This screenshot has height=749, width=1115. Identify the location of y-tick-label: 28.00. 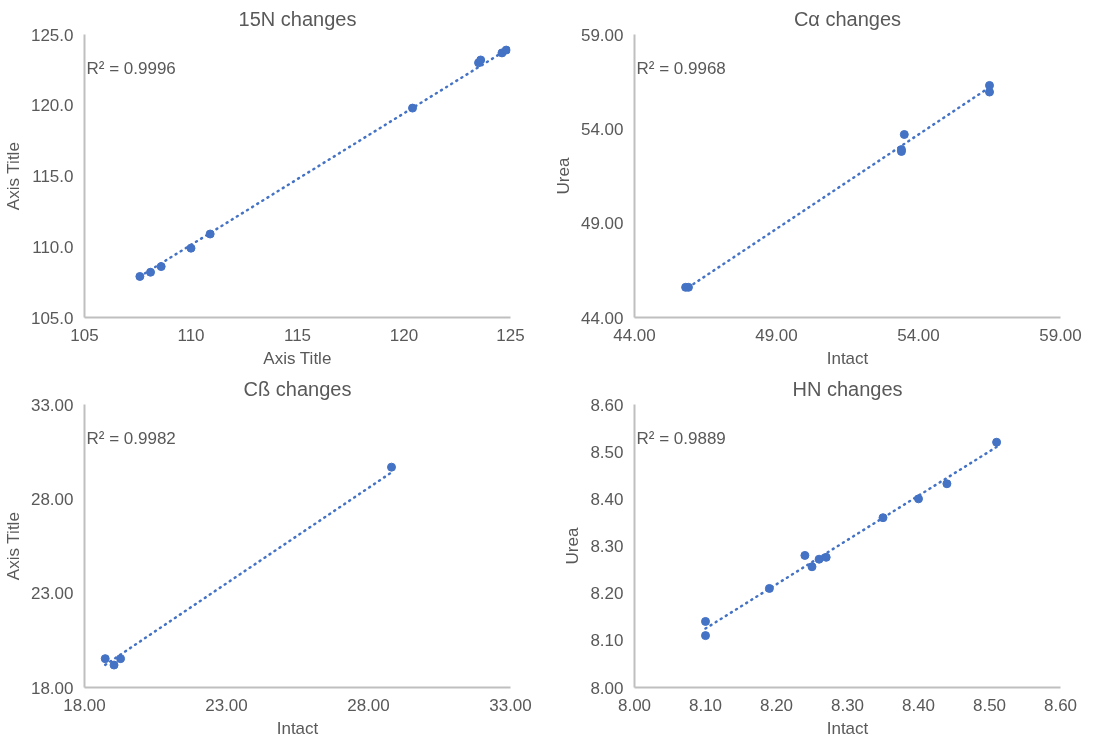
(52, 499).